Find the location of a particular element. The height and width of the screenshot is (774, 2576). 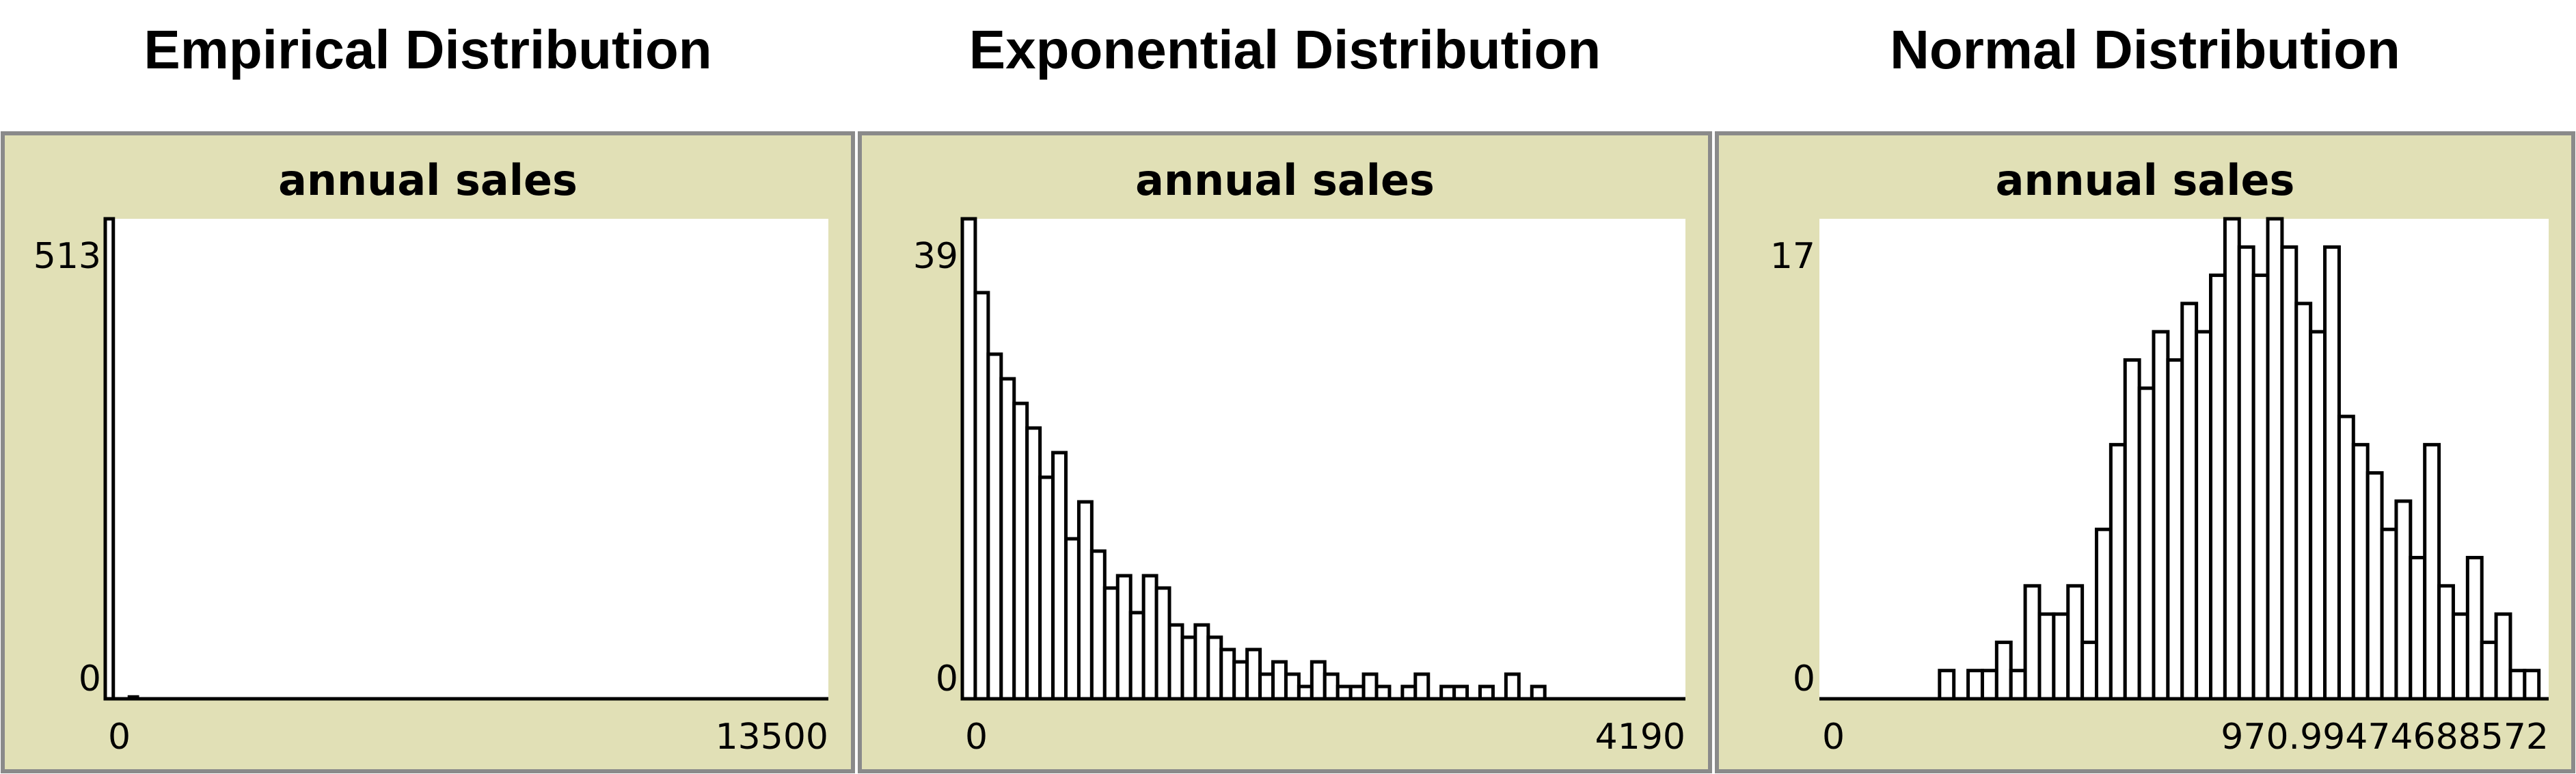

chart-title: Exponential Distribution is located at coordinates (1285, 50).